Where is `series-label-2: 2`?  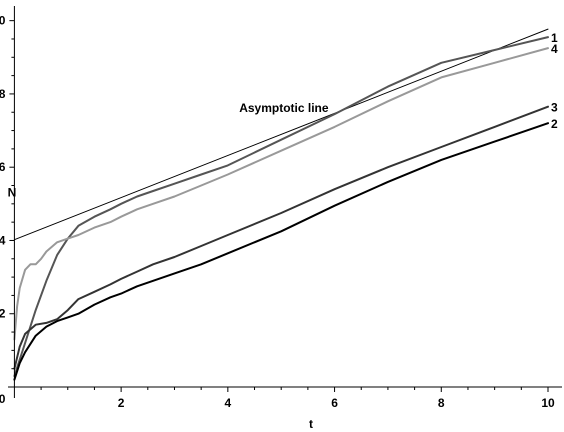
series-label-2: 2 is located at coordinates (554, 124).